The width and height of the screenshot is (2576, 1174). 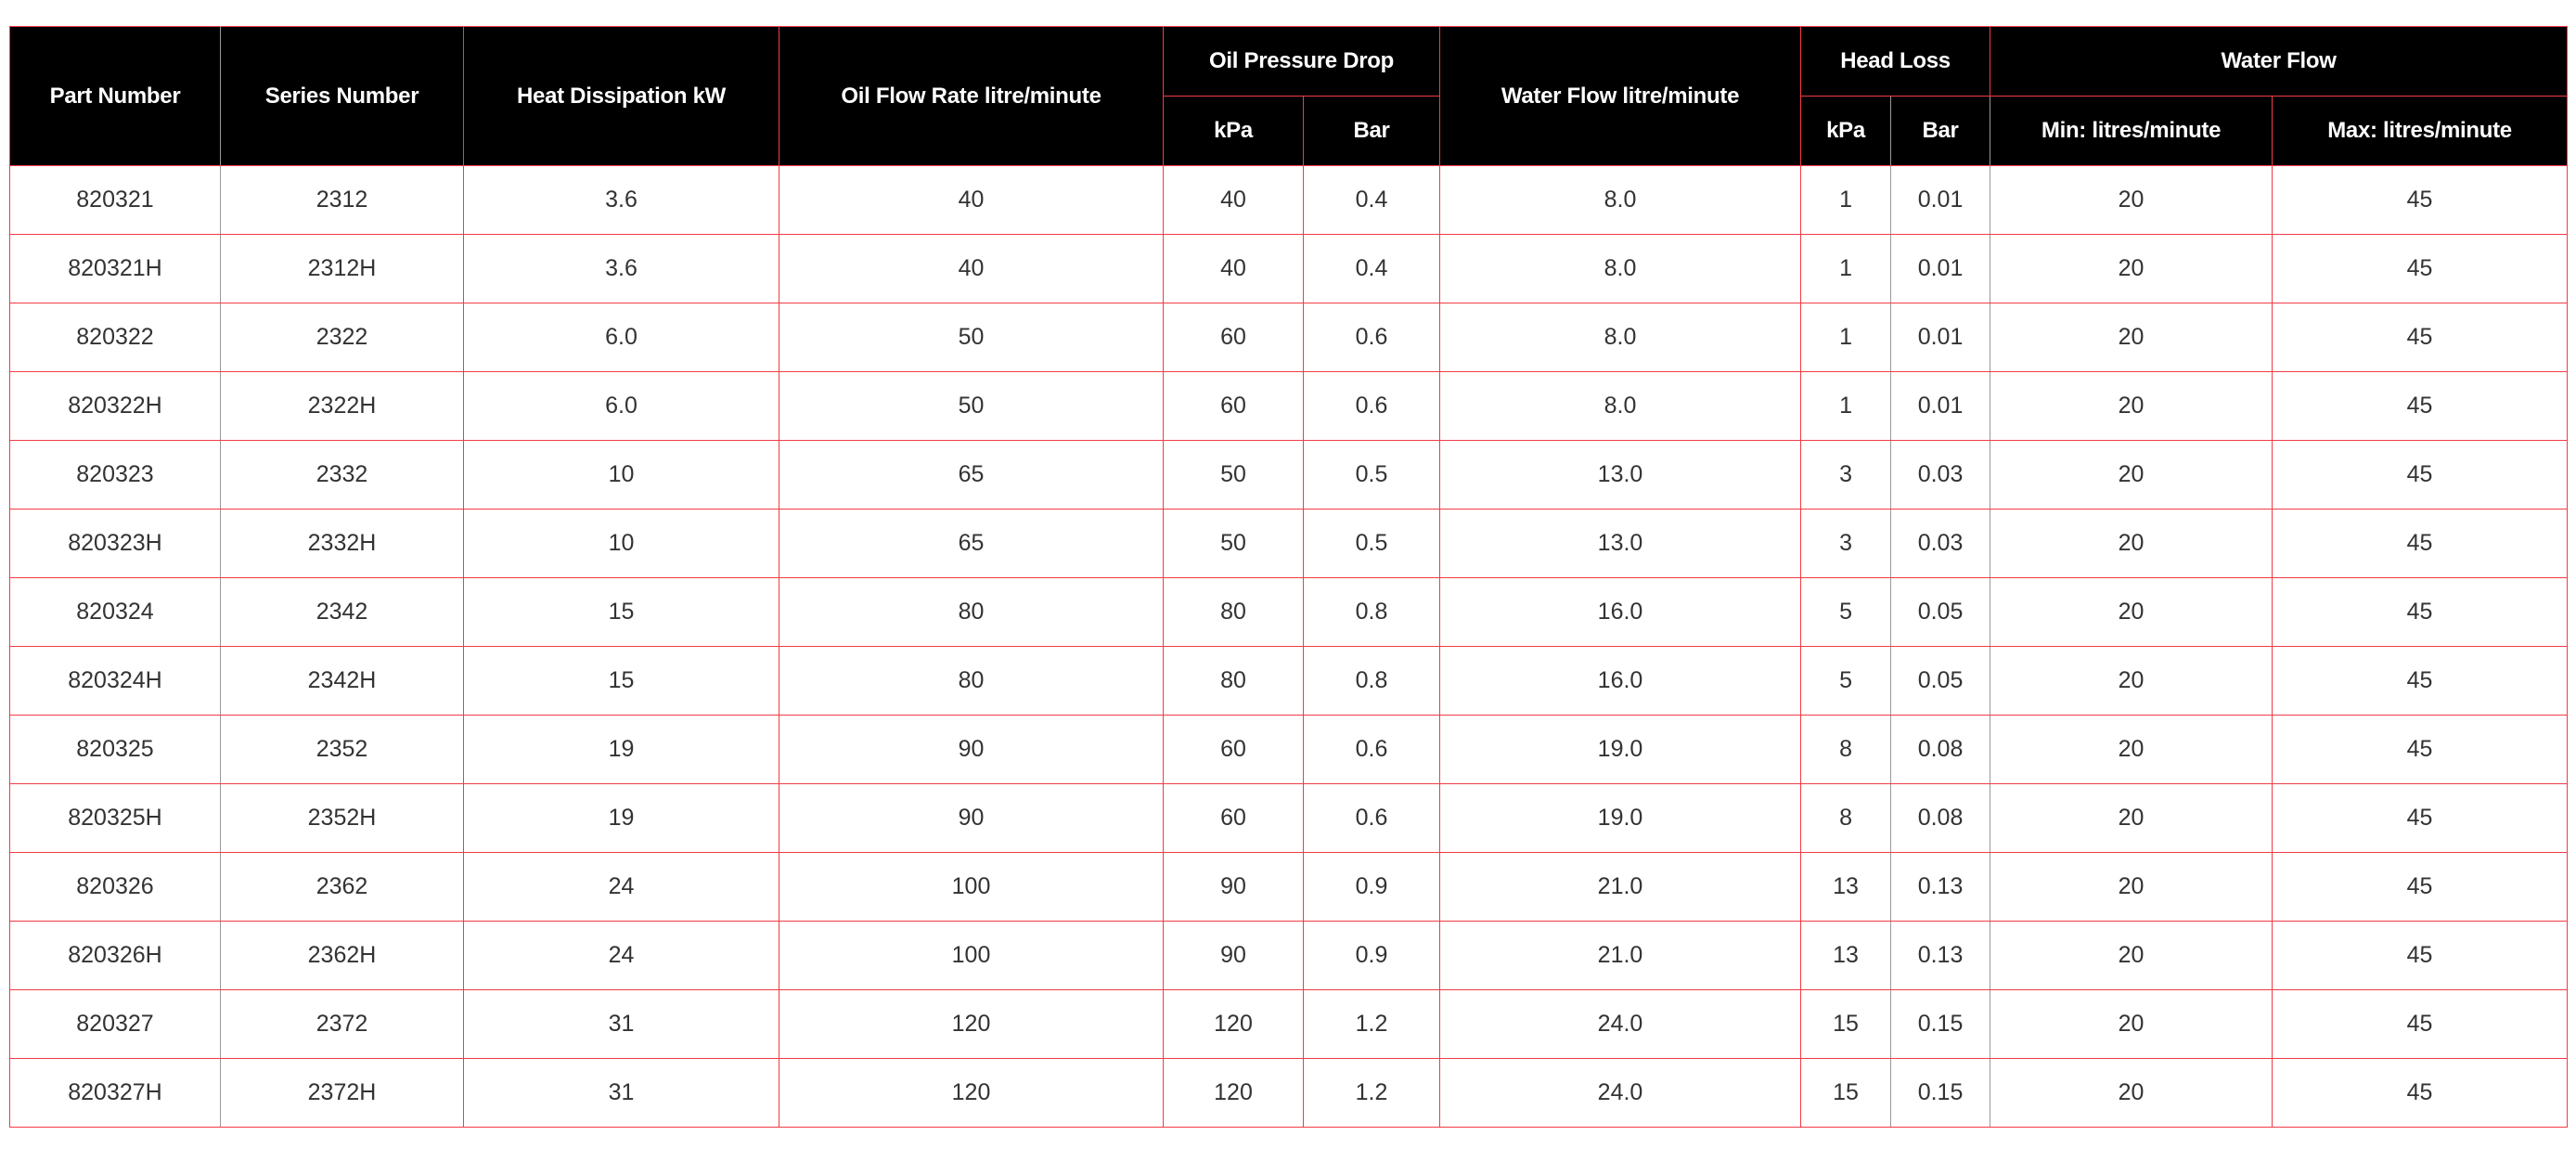 I want to click on cell-series-number: 2352H, so click(x=342, y=818).